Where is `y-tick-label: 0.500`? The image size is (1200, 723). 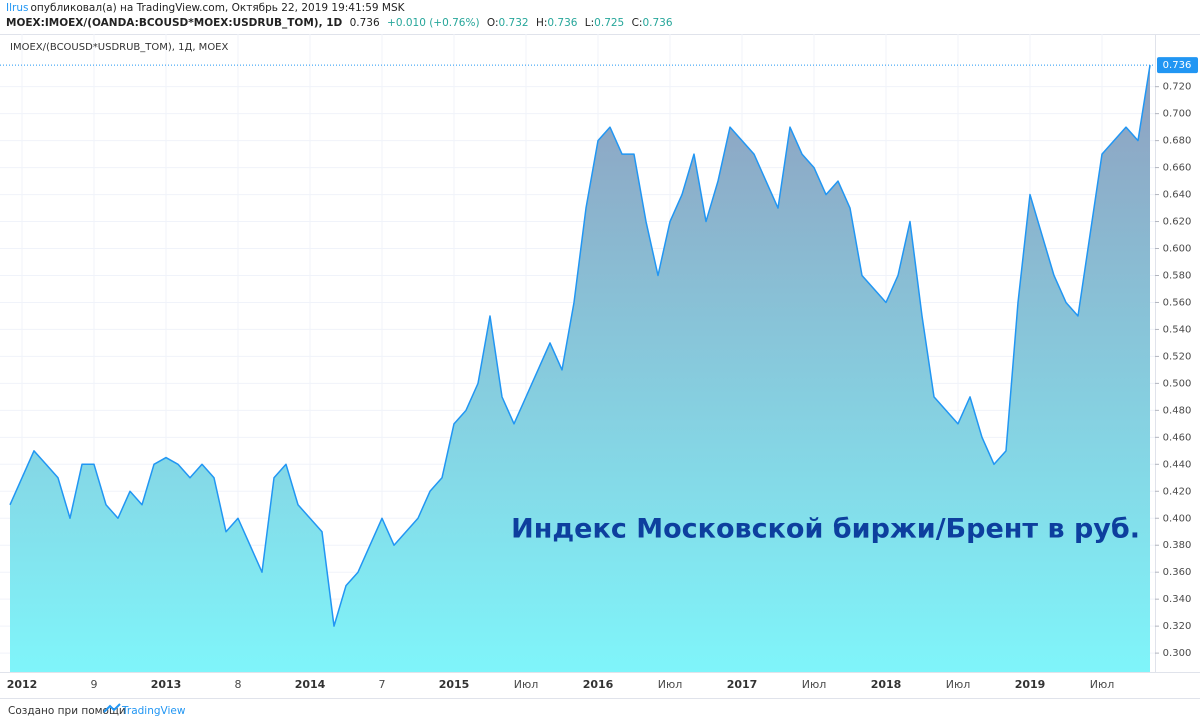 y-tick-label: 0.500 is located at coordinates (1177, 383).